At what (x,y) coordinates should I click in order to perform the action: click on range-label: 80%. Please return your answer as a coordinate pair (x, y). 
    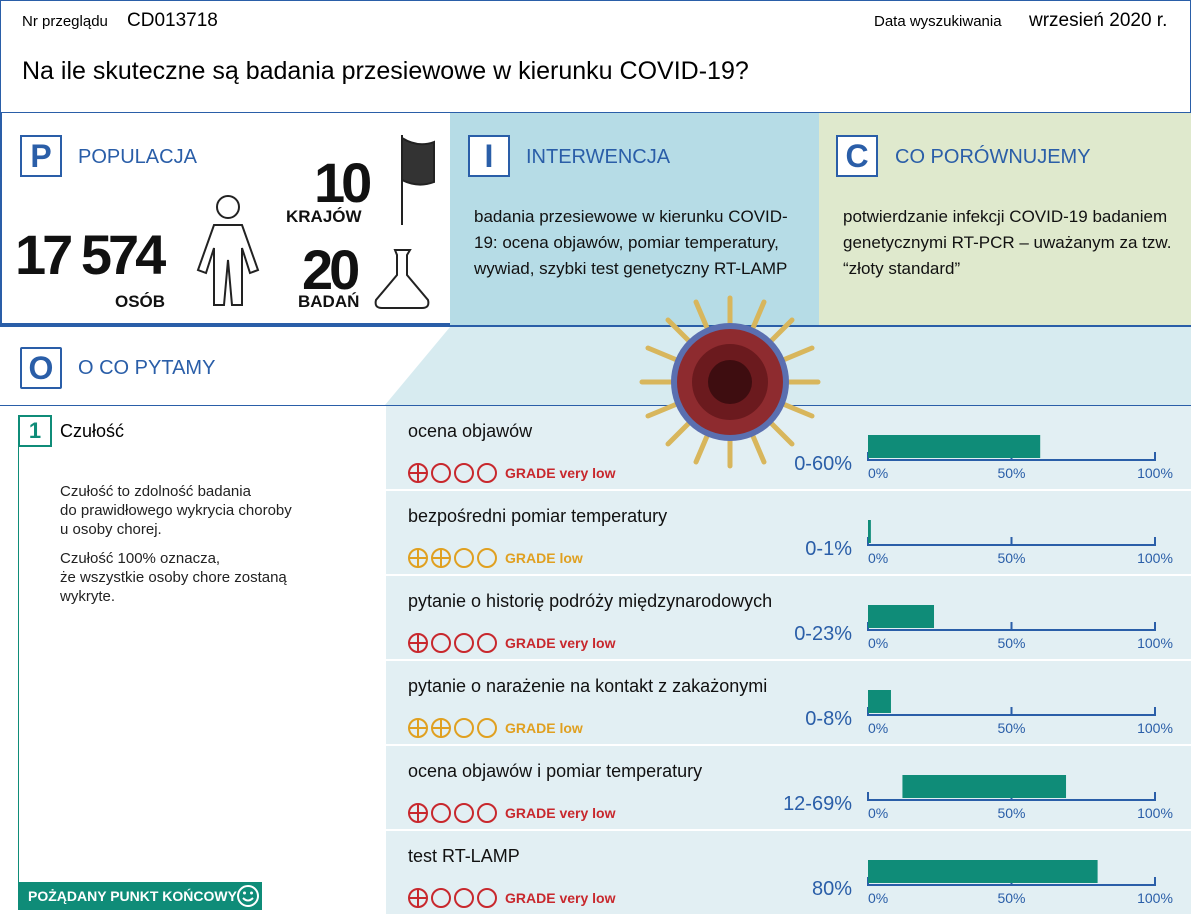
    Looking at the image, I should click on (832, 889).